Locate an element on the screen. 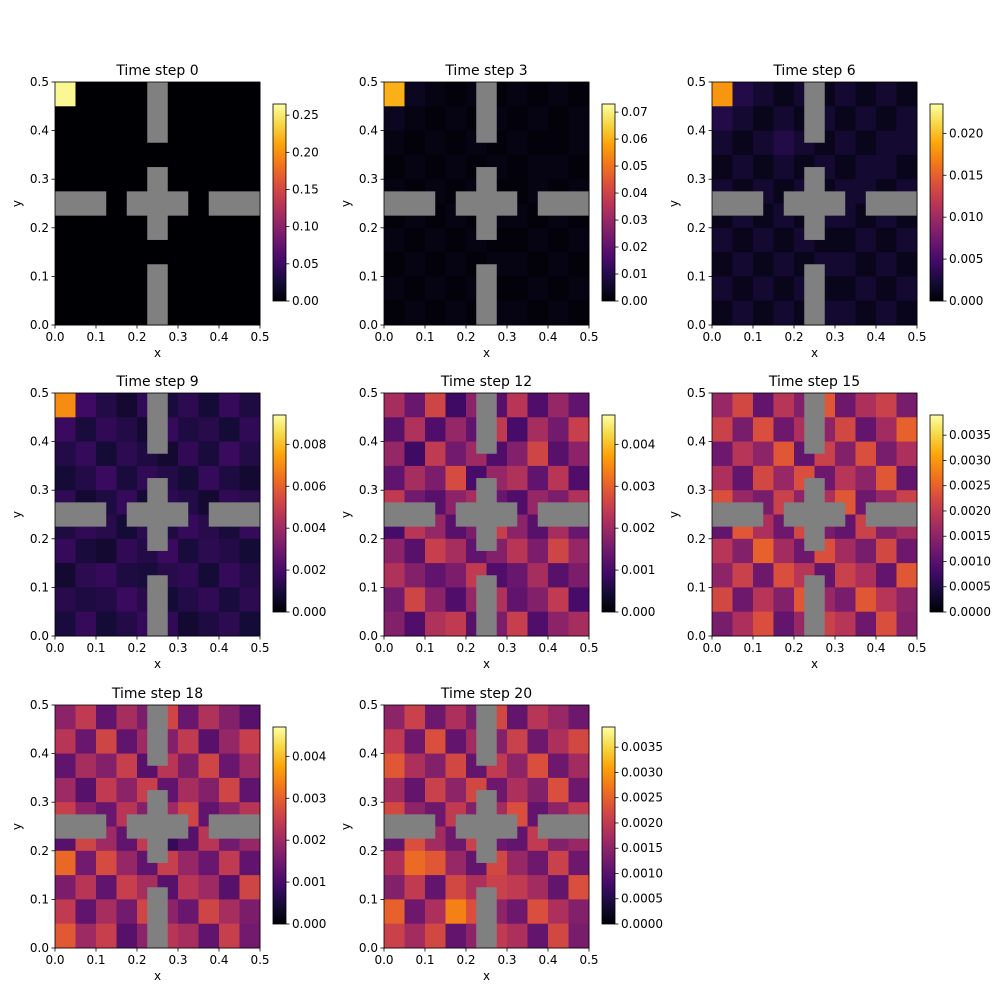  y-tick-label: 0.0 is located at coordinates (39, 948).